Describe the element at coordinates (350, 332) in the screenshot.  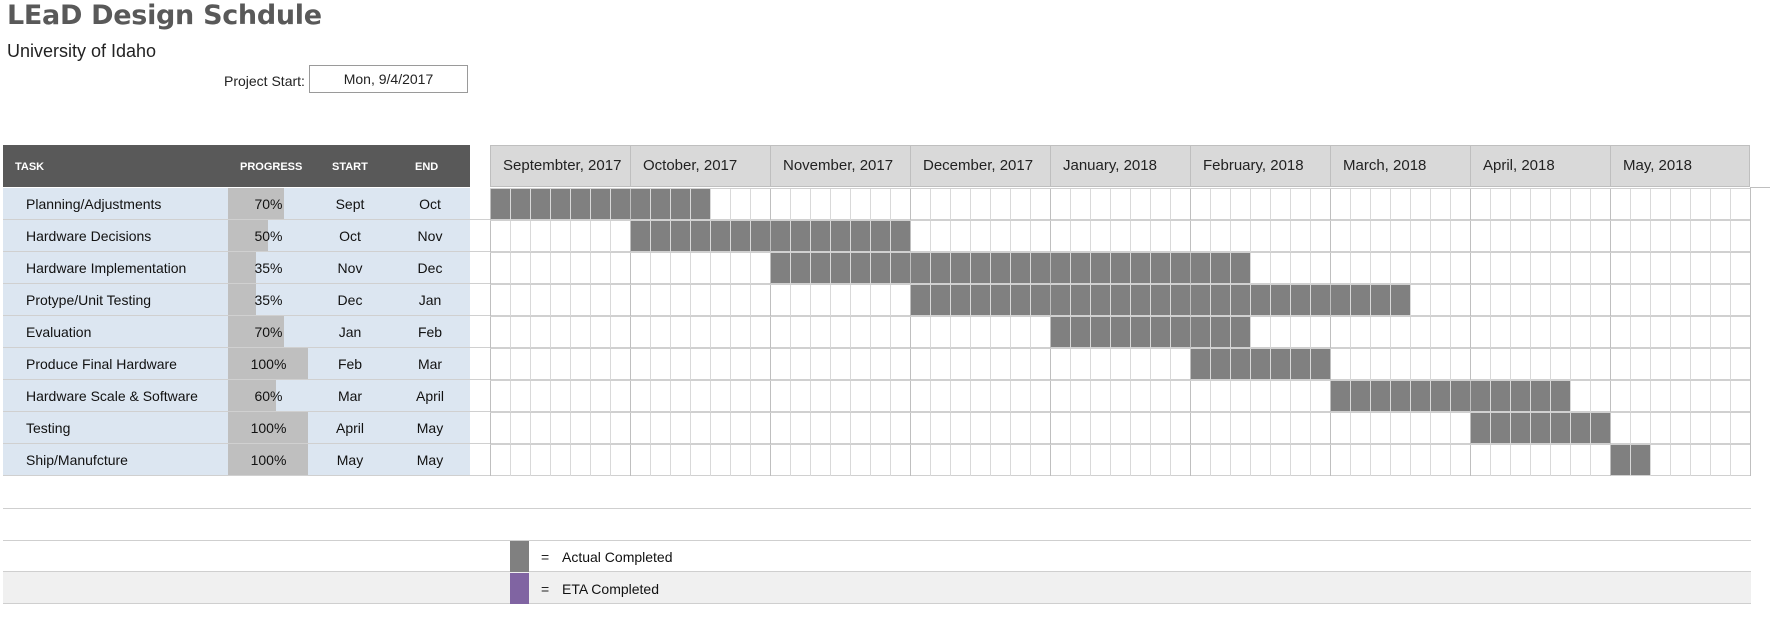
I see `task-start: Jan` at that location.